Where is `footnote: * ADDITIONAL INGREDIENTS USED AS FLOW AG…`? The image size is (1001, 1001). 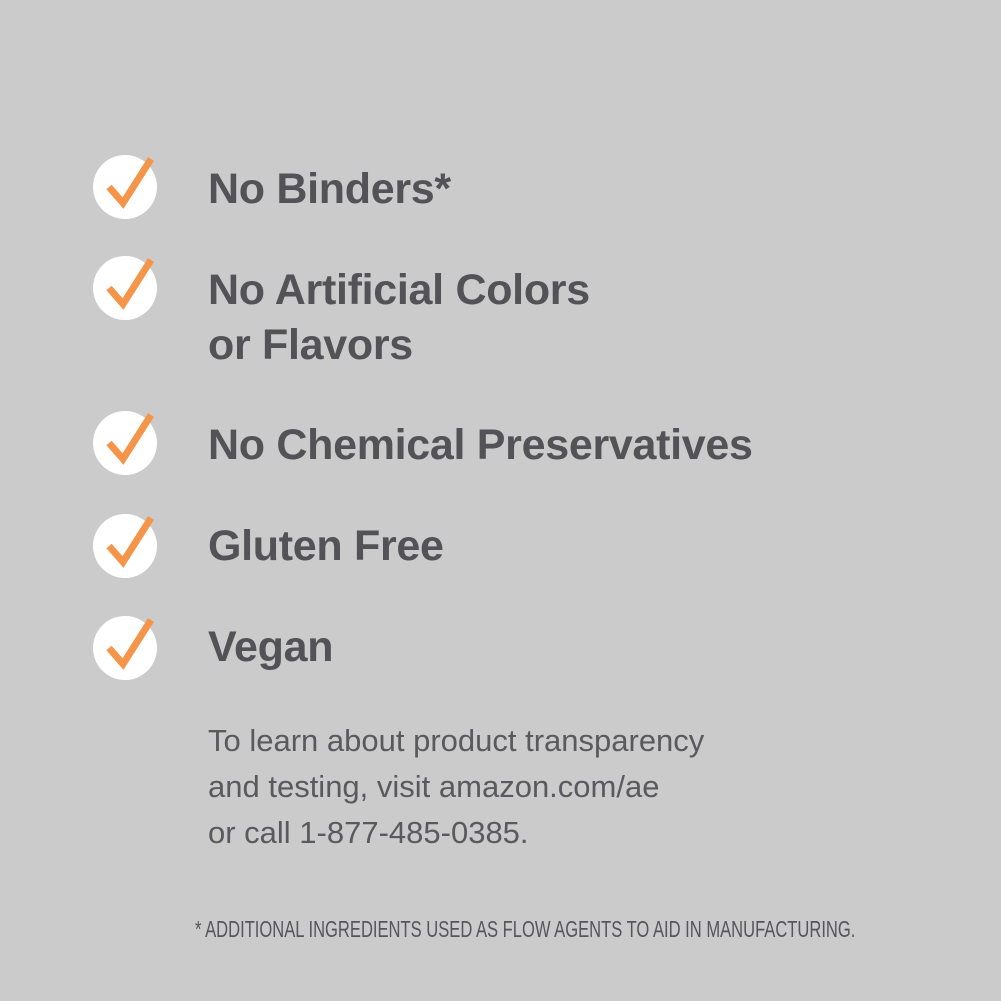
footnote: * ADDITIONAL INGREDIENTS USED AS FLOW AG… is located at coordinates (525, 929).